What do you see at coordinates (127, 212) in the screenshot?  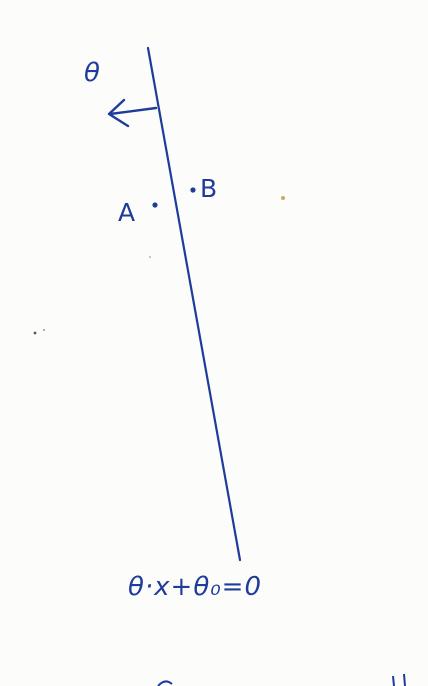 I see `point-a-label: A` at bounding box center [127, 212].